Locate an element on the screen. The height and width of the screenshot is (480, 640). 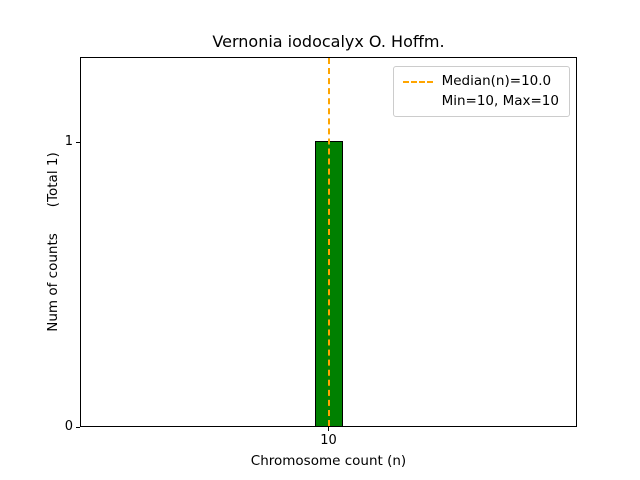
legend-entry-minmax: Min=10, Max=10 is located at coordinates (481, 101).